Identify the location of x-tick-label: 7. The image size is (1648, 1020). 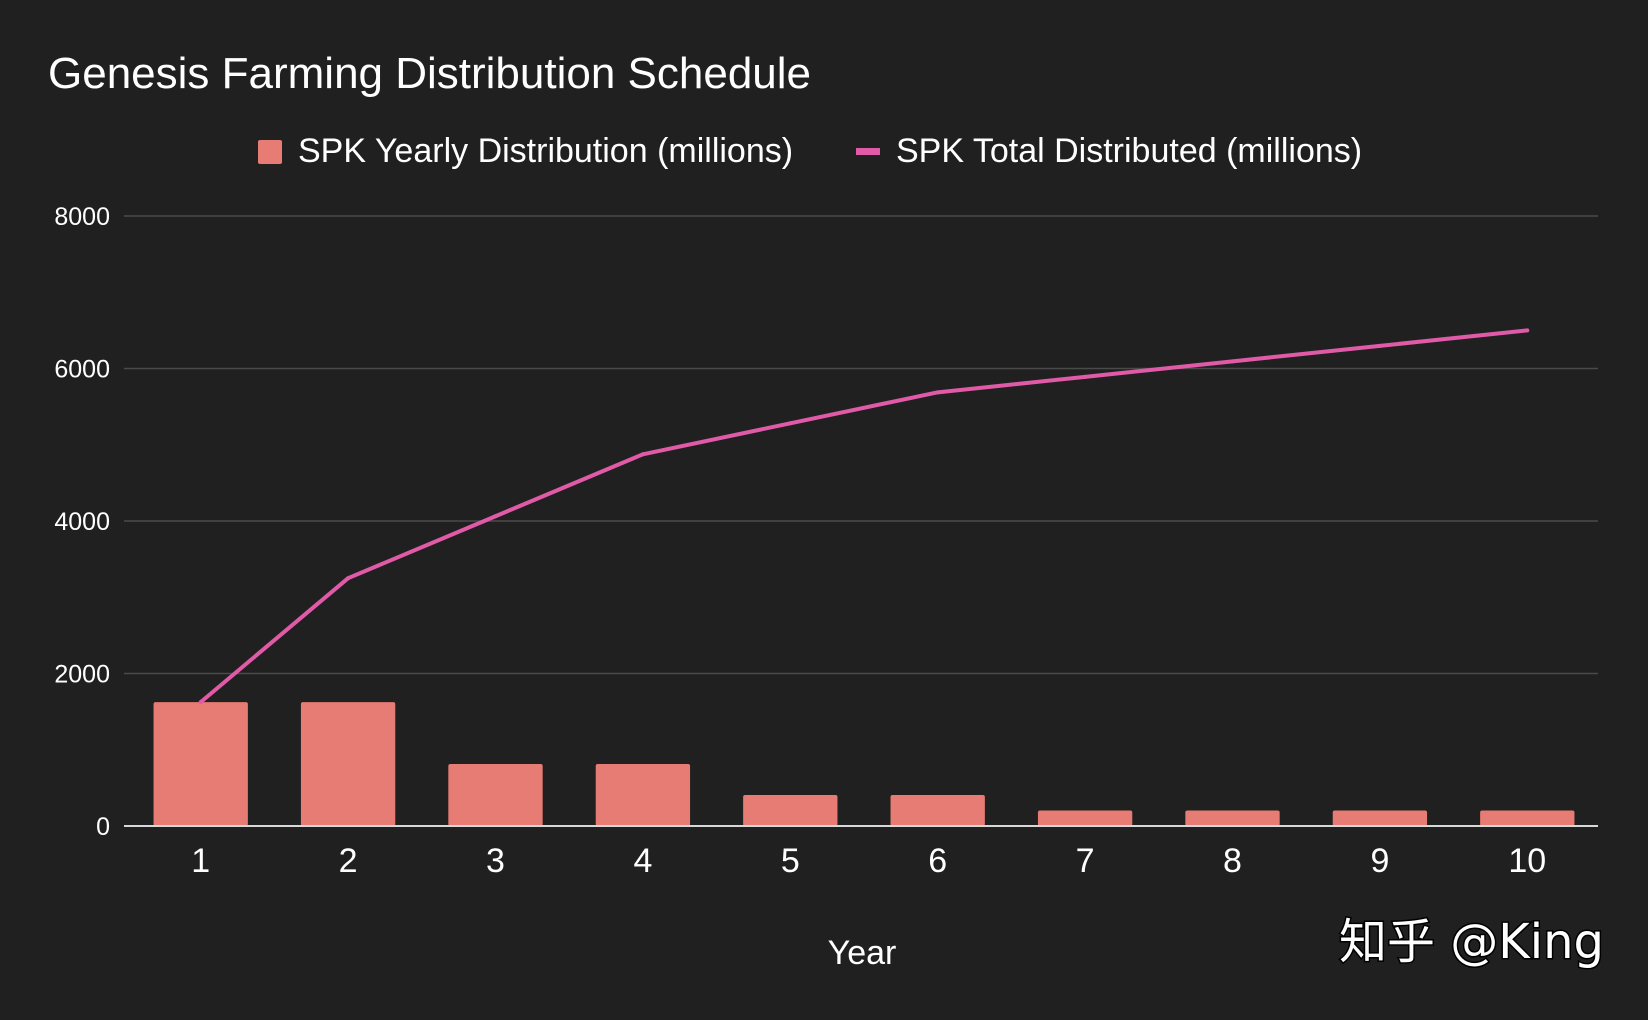
(1085, 861).